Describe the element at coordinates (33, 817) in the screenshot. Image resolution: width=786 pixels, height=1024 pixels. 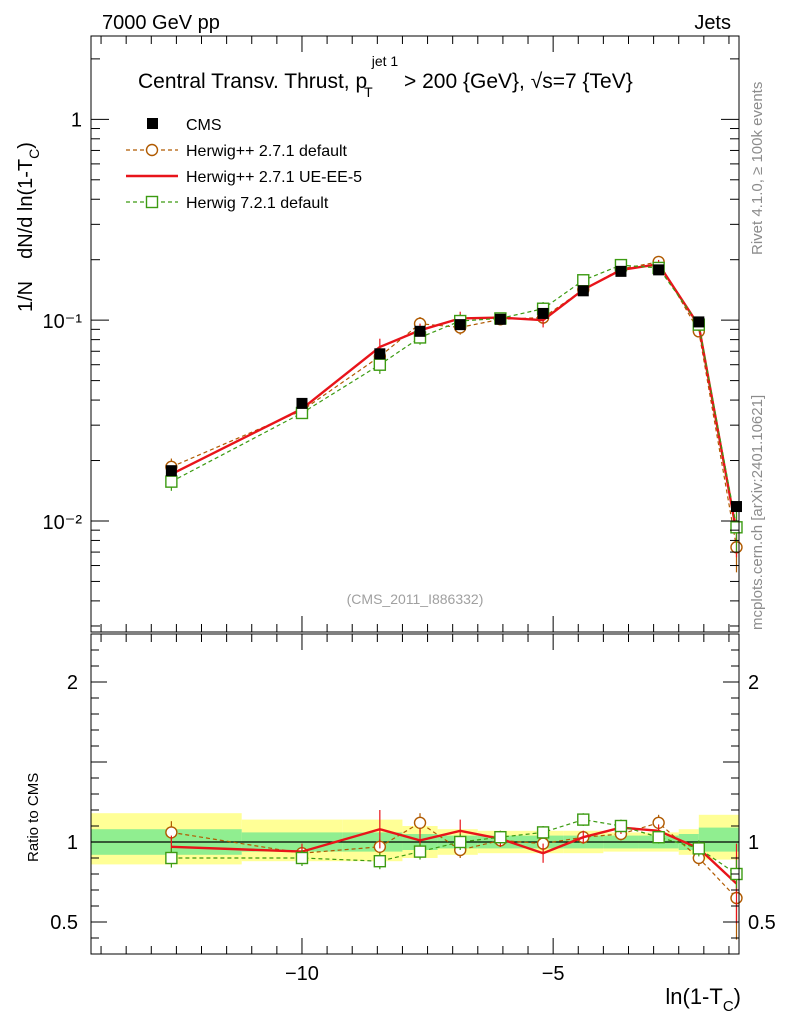
I see `ratio-axis-label: Ratio to CMS` at that location.